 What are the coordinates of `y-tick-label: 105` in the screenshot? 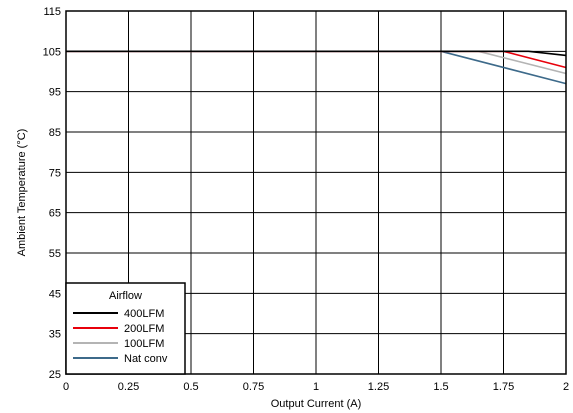 It's located at (52, 52).